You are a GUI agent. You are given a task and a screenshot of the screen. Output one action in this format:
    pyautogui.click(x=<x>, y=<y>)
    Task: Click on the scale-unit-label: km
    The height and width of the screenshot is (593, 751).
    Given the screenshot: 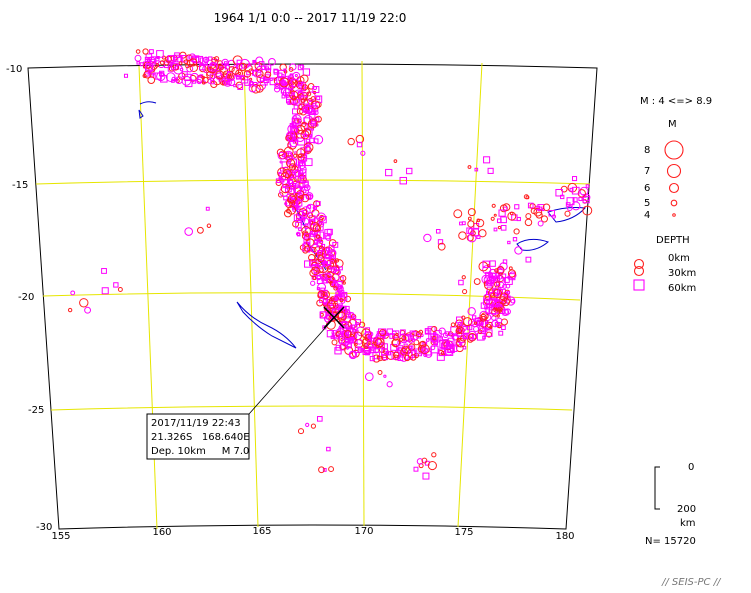 What is the action you would take?
    pyautogui.click(x=688, y=523)
    